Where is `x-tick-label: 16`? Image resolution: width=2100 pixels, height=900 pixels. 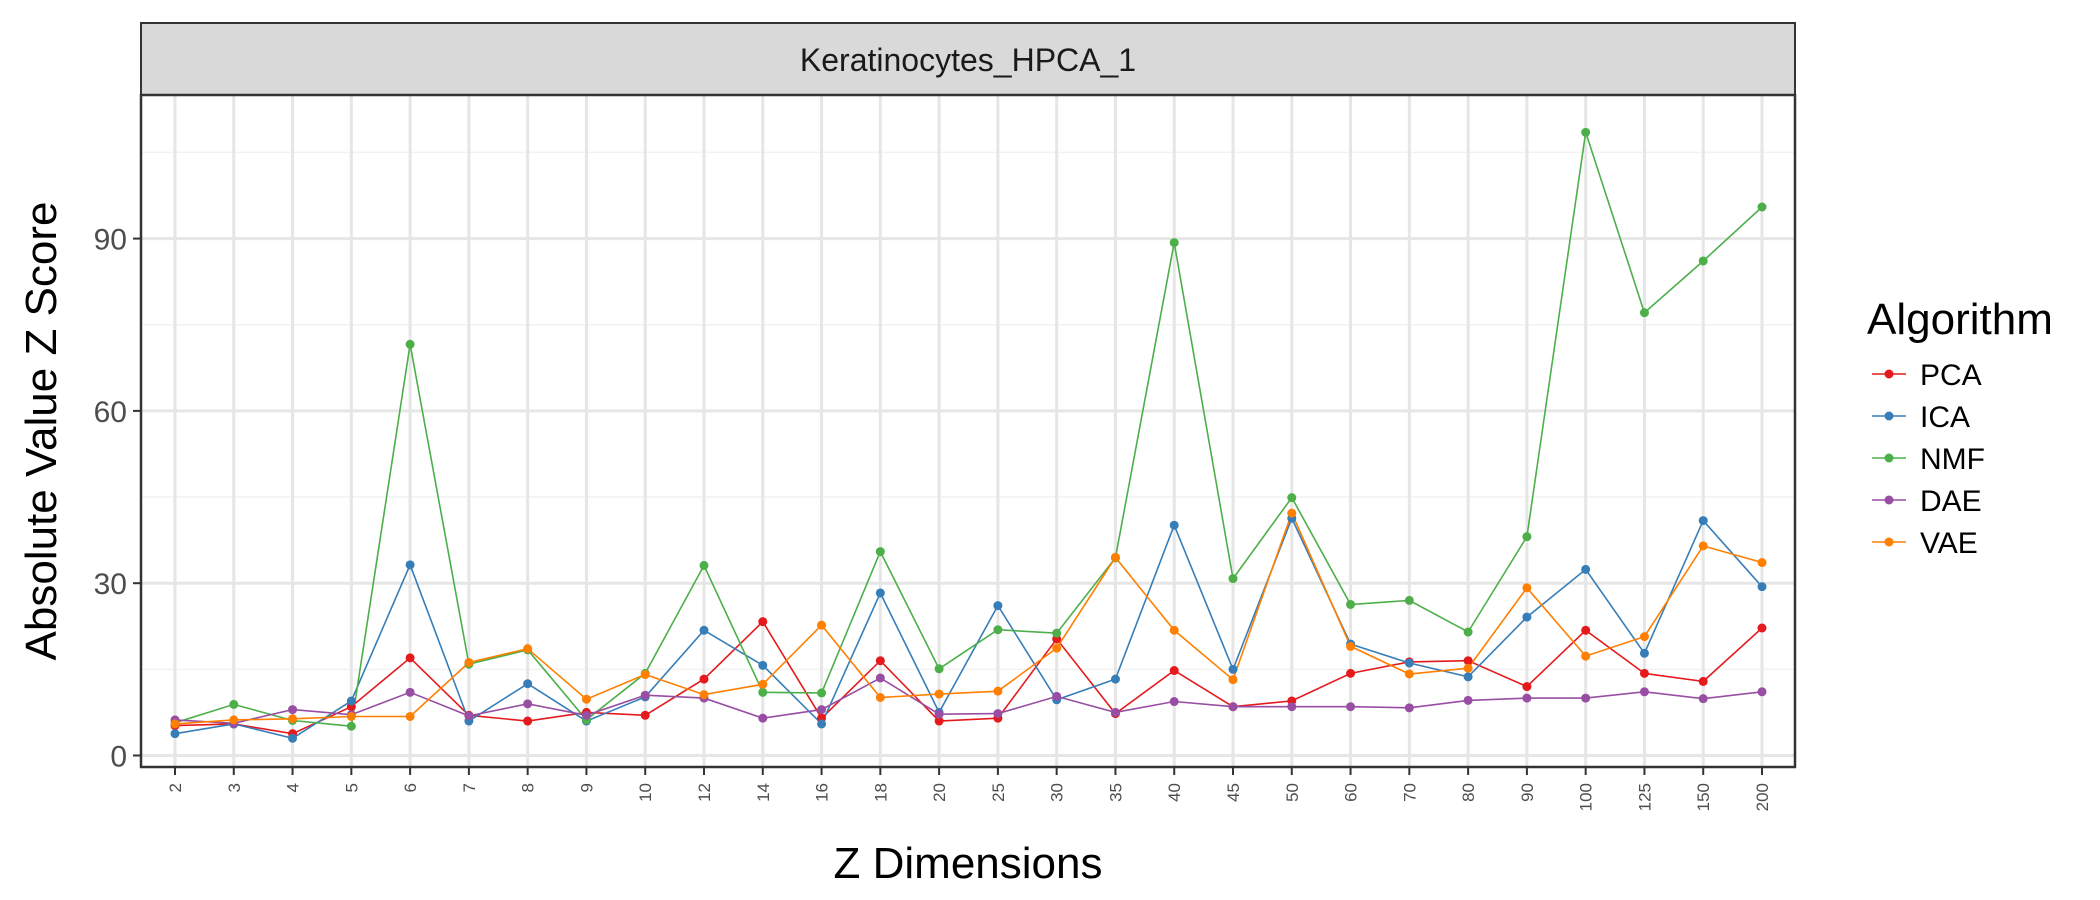
x-tick-label: 16 is located at coordinates (822, 792).